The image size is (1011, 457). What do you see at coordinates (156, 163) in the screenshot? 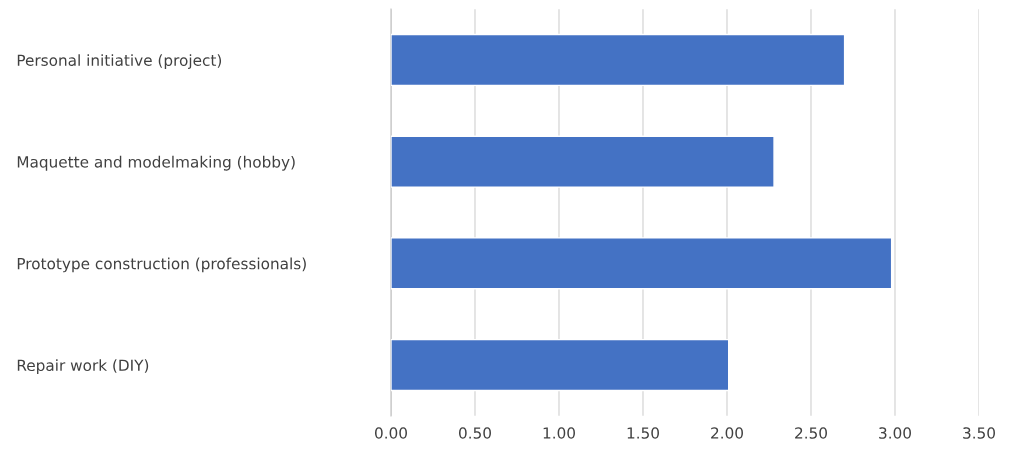
I see `y-tick-label: Maquette and modelmaking (hobby)` at bounding box center [156, 163].